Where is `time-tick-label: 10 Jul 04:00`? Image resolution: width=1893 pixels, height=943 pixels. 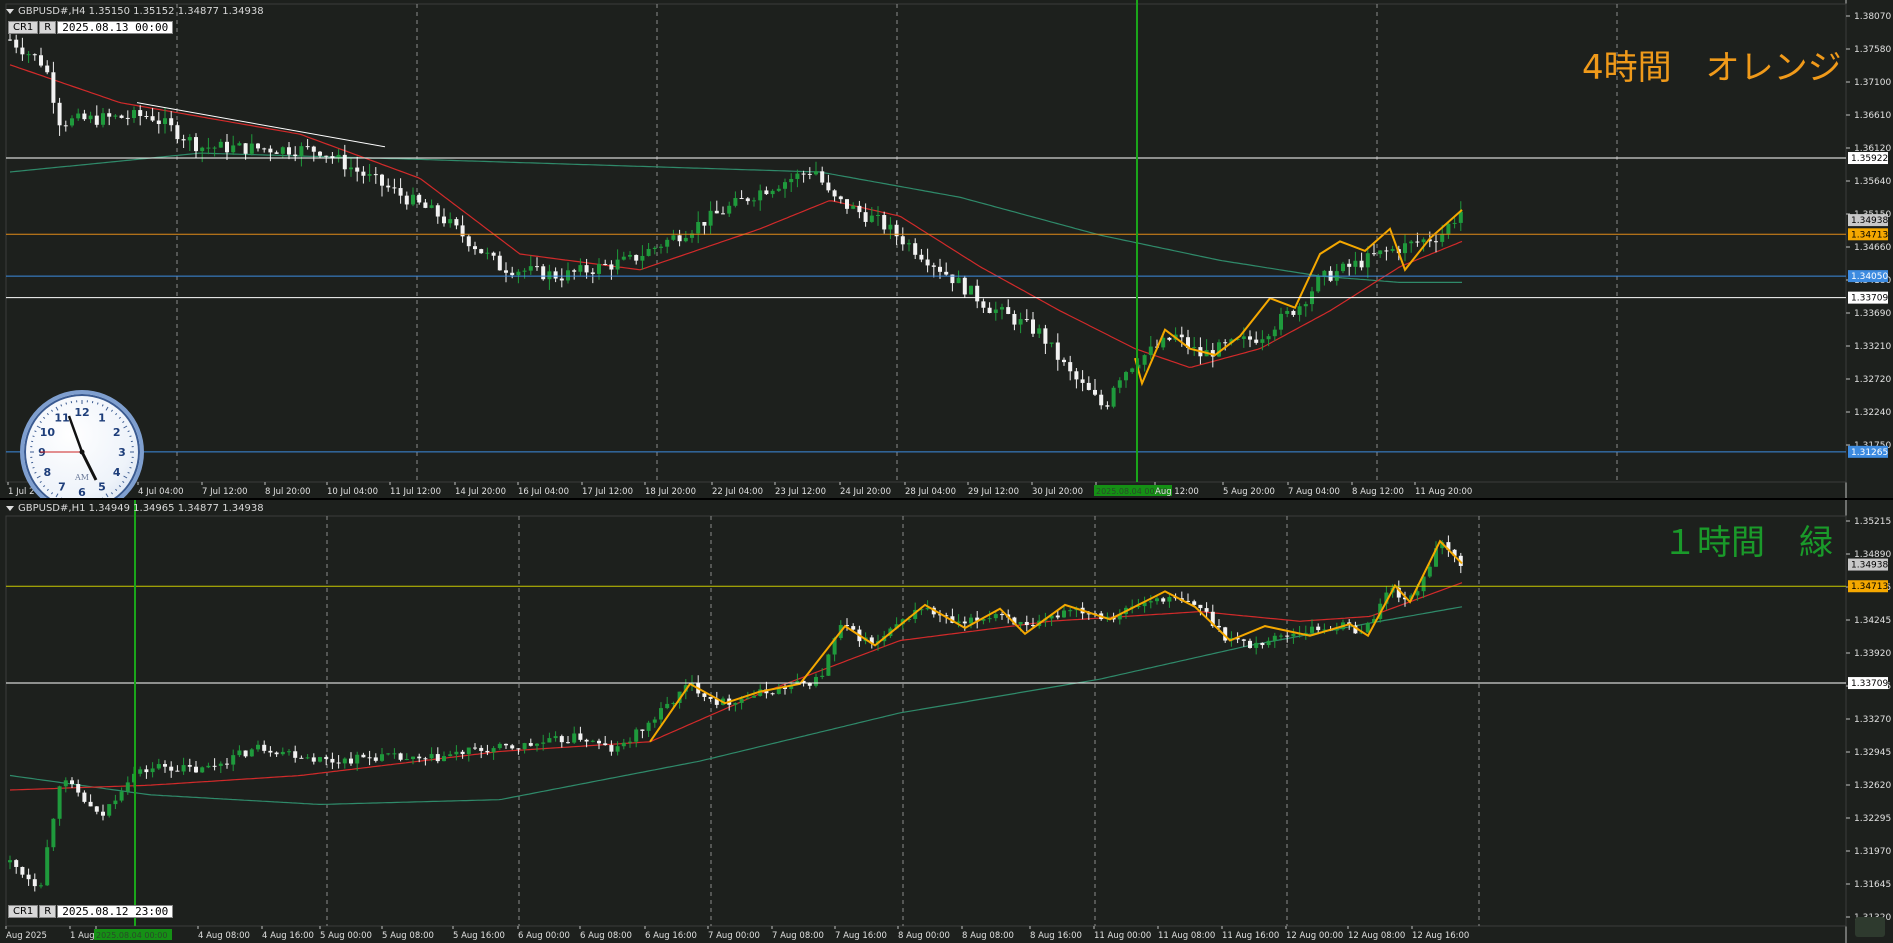
time-tick-label: 10 Jul 04:00 is located at coordinates (352, 492).